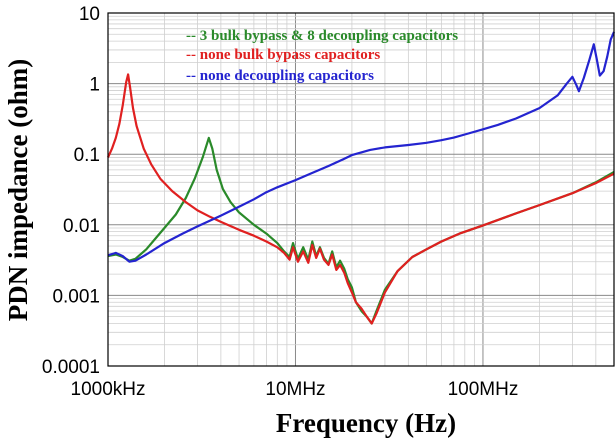 Image resolution: width=616 pixels, height=441 pixels. What do you see at coordinates (366, 423) in the screenshot?
I see `x-axis-title: Frequency (Hz)` at bounding box center [366, 423].